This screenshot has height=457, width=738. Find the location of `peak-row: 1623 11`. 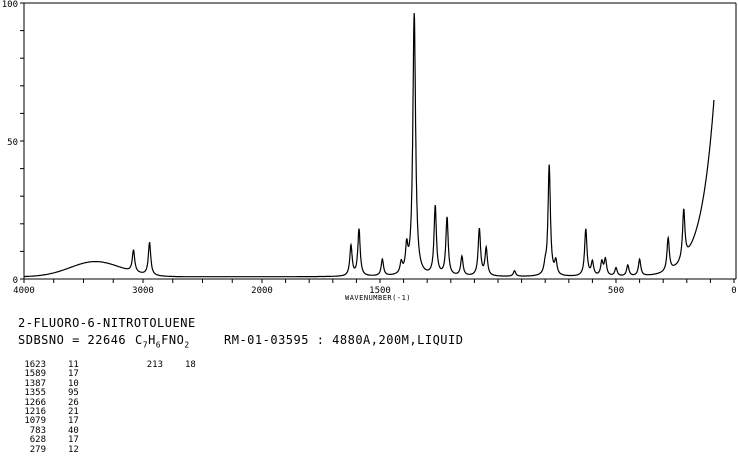

peak-row: 1623 11 is located at coordinates (58, 365).